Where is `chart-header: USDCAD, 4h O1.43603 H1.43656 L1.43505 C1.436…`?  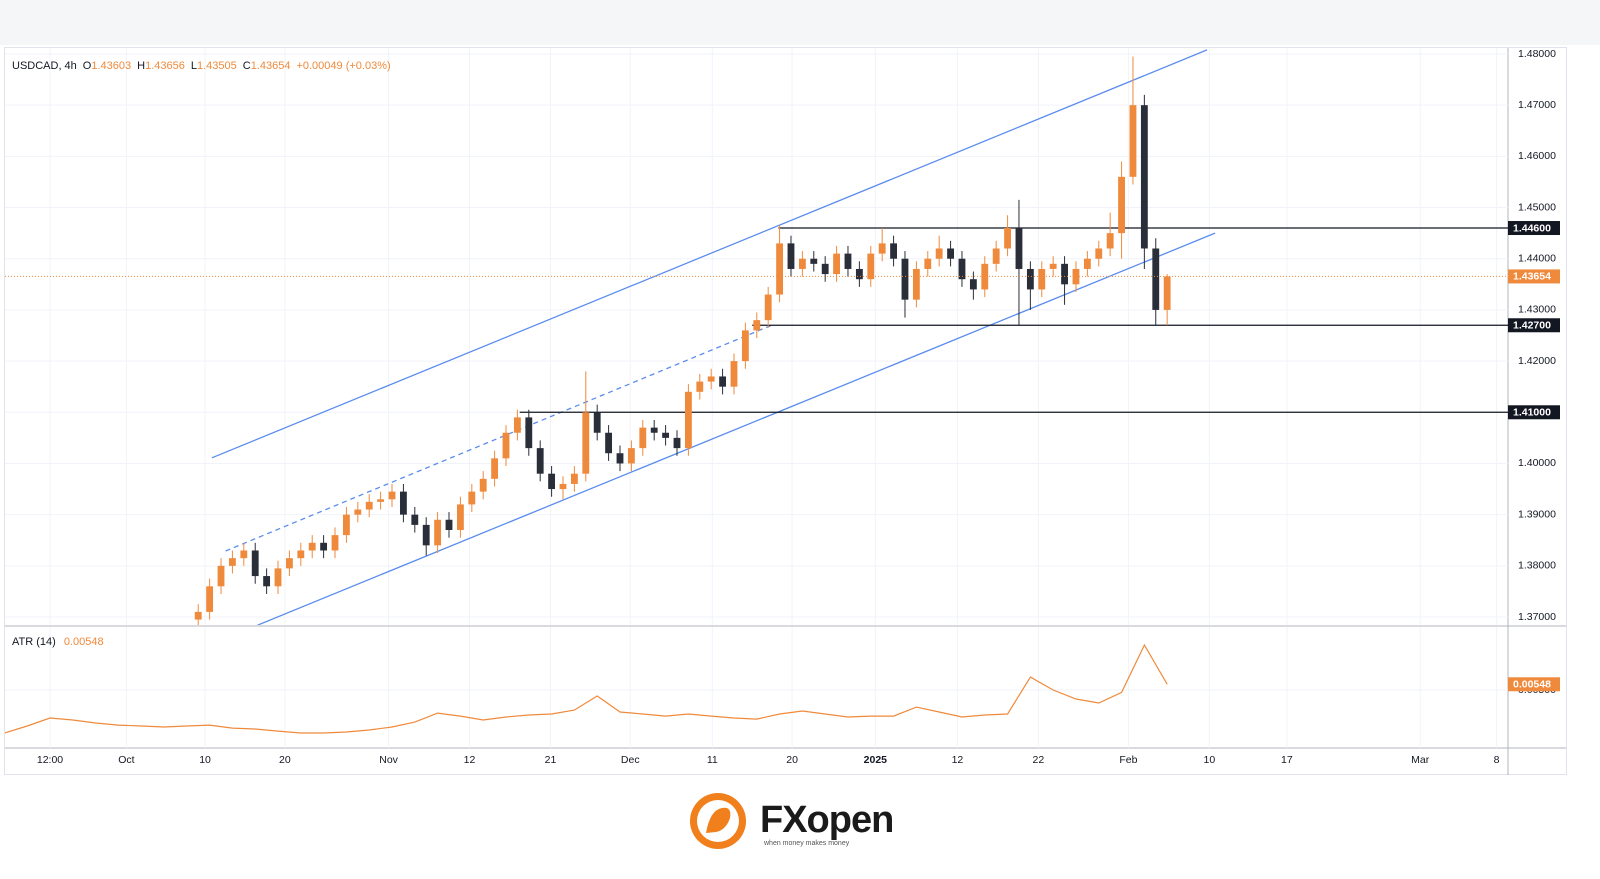 chart-header: USDCAD, 4h O1.43603 H1.43656 L1.43505 C1.436… is located at coordinates (201, 66).